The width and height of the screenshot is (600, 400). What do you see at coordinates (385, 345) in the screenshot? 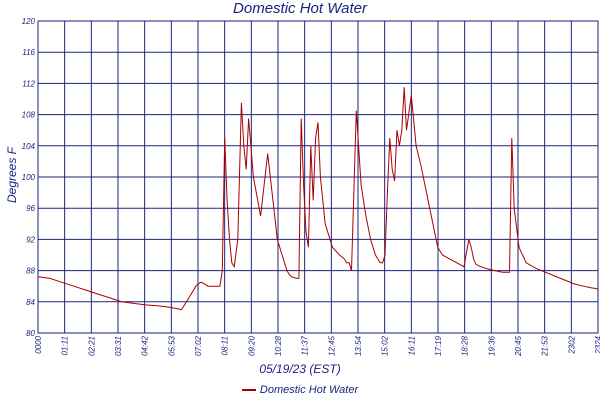
I see `x-tick-label: 15:02` at bounding box center [385, 345].